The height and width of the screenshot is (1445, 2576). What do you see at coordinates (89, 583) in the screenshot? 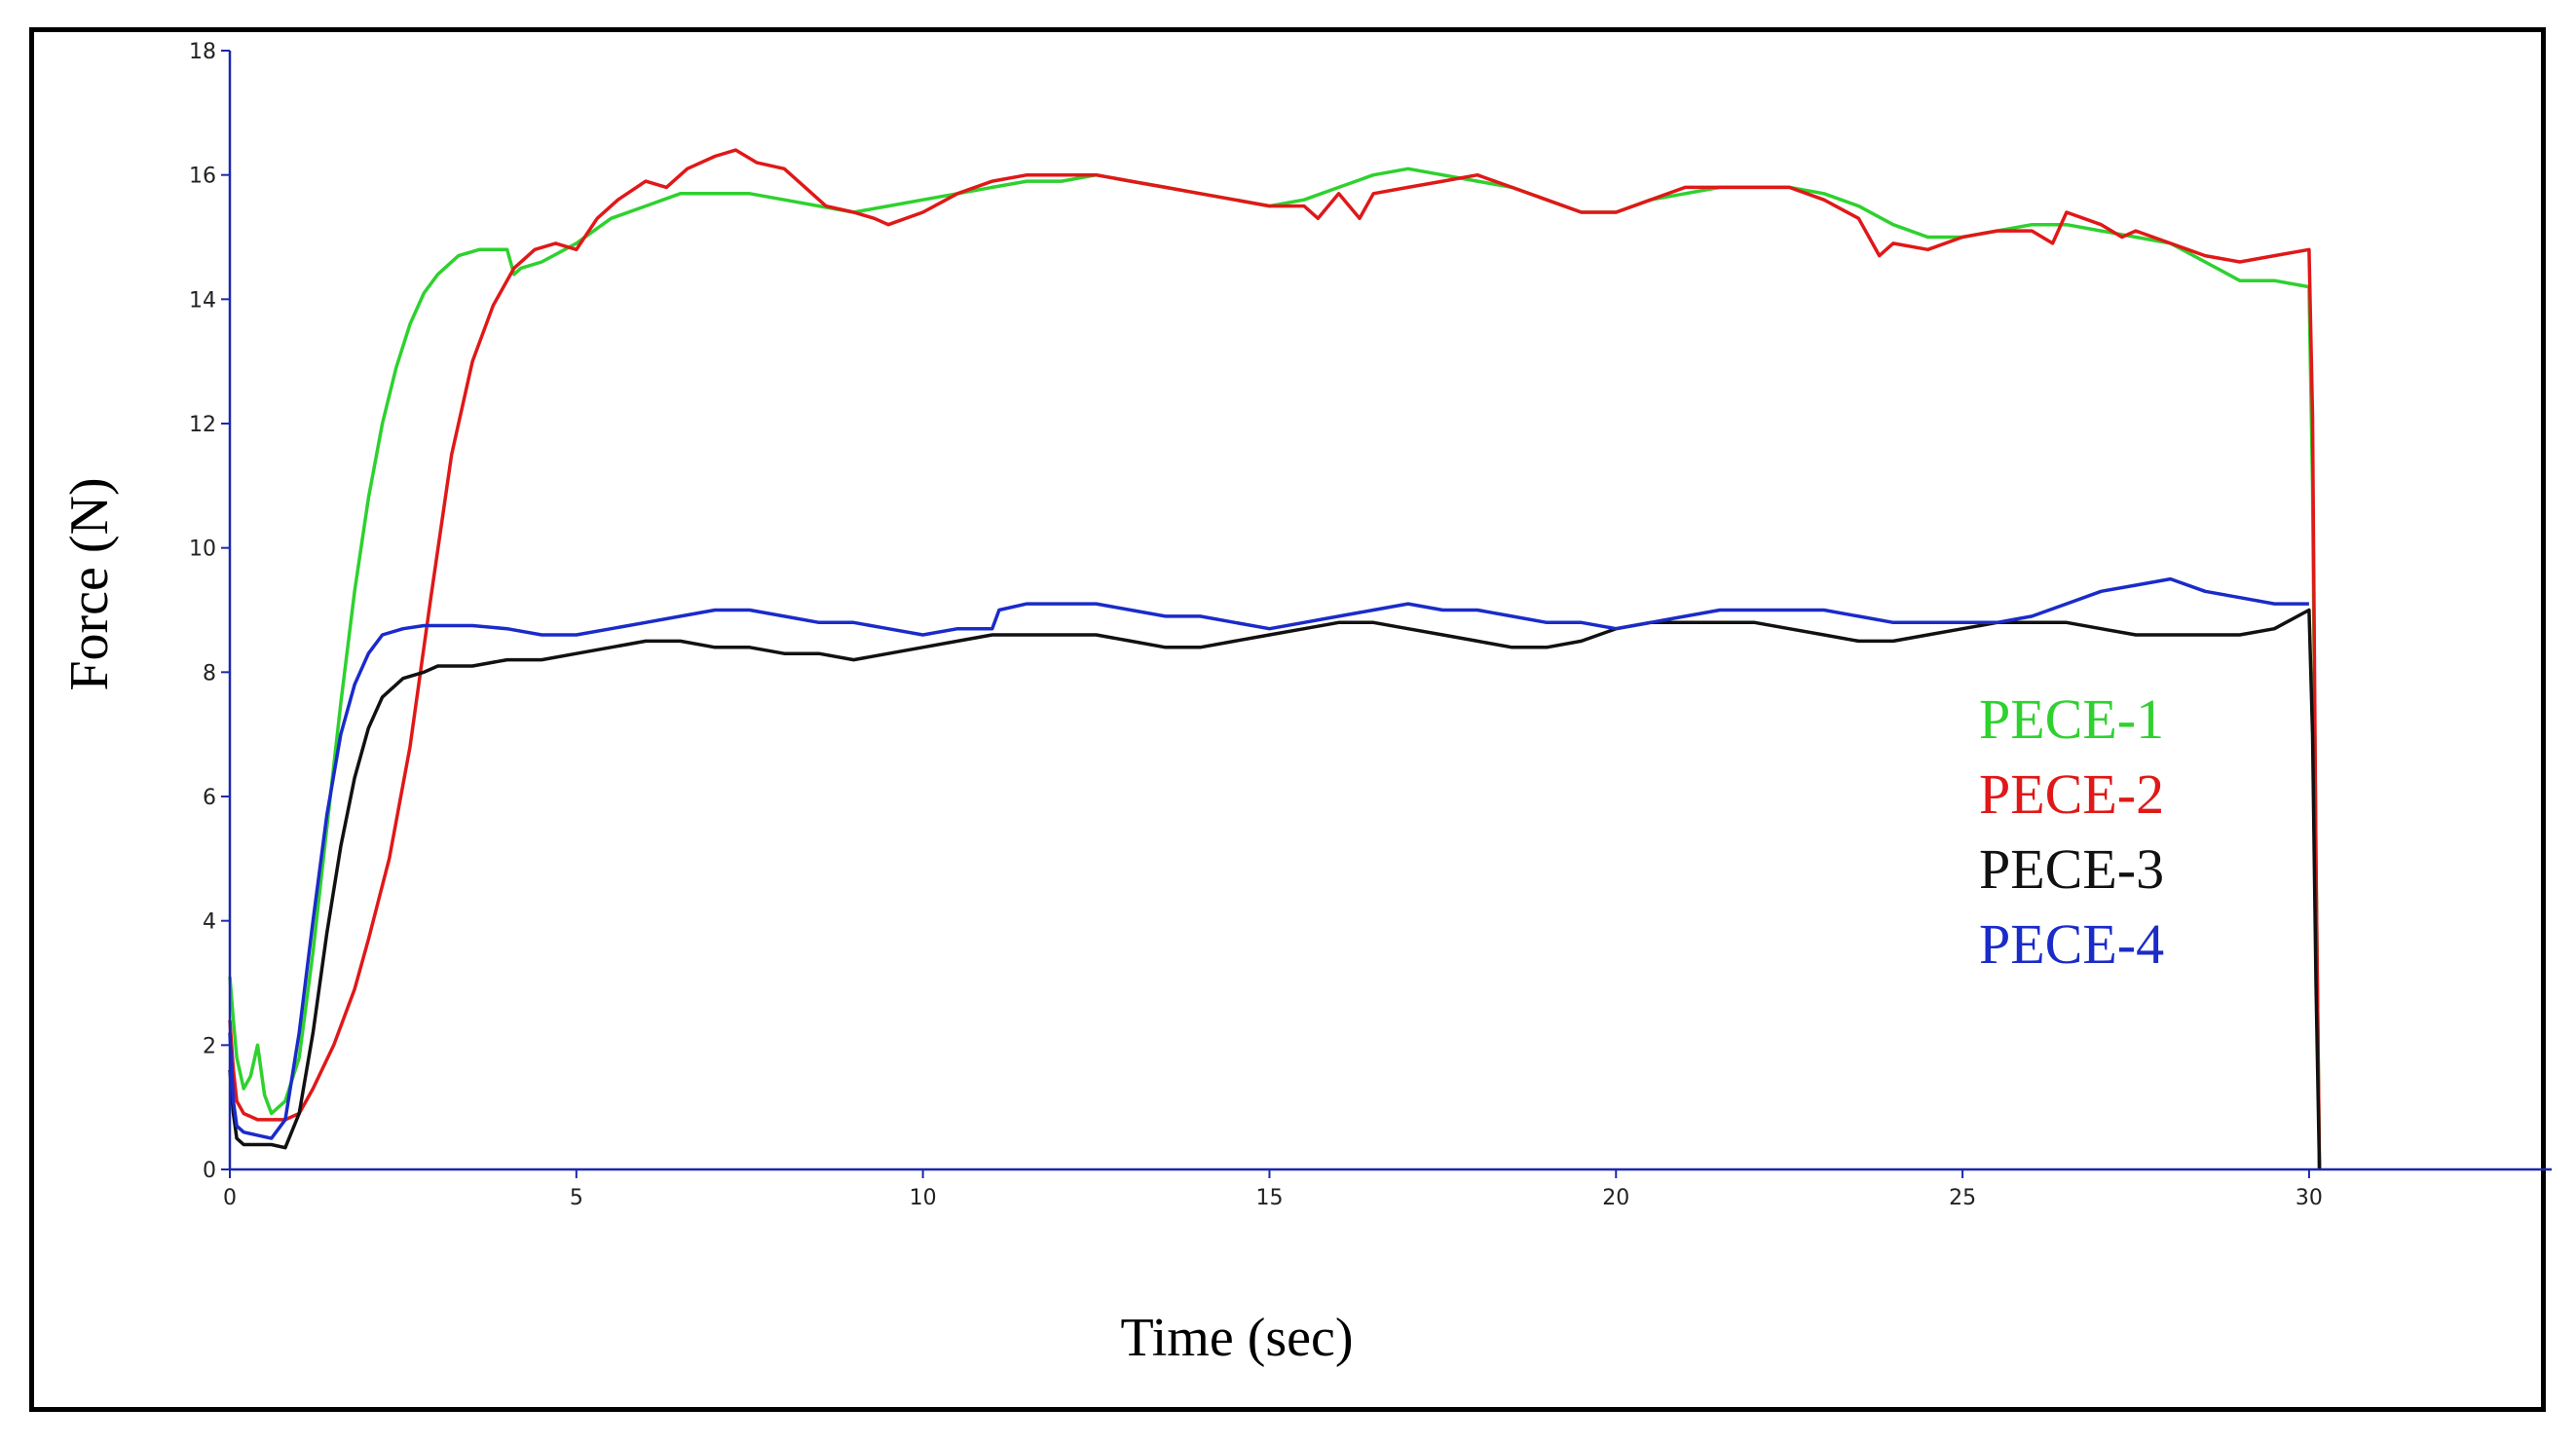
I see `y-axis-title: Force (N)` at bounding box center [89, 583].